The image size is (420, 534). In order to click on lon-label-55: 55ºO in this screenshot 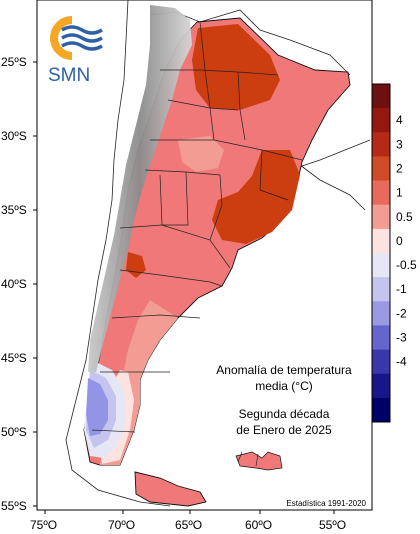, I will do `click(332, 525)`.